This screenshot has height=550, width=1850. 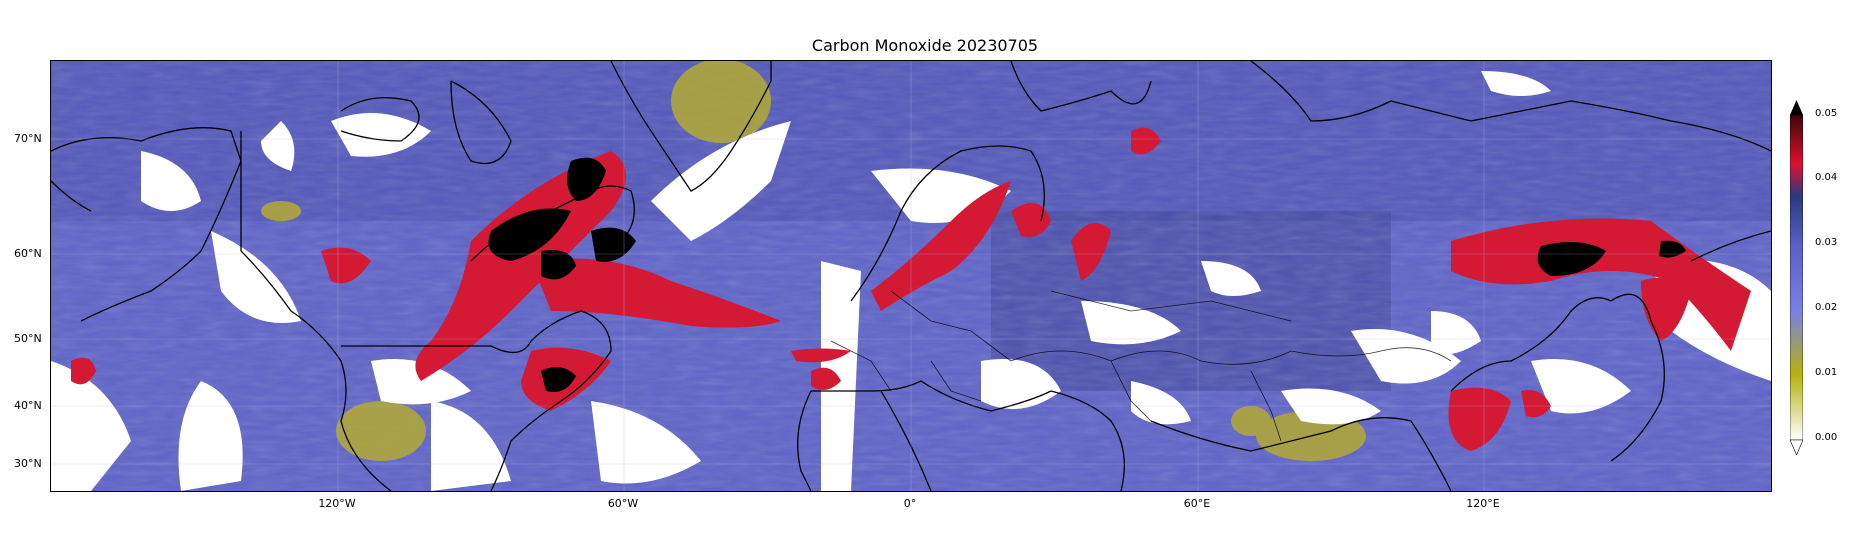 What do you see at coordinates (925, 45) in the screenshot?
I see `map-title: Carbon Monoxide 20230705` at bounding box center [925, 45].